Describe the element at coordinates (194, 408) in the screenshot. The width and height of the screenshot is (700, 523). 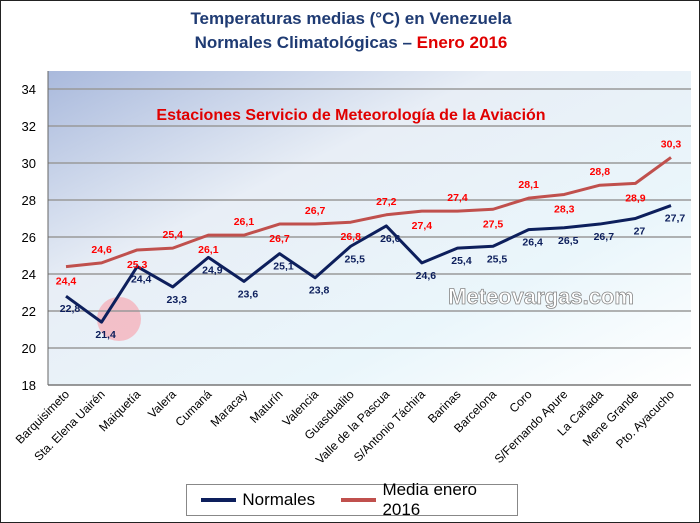
I see `x-tick-label: Cumaná` at that location.